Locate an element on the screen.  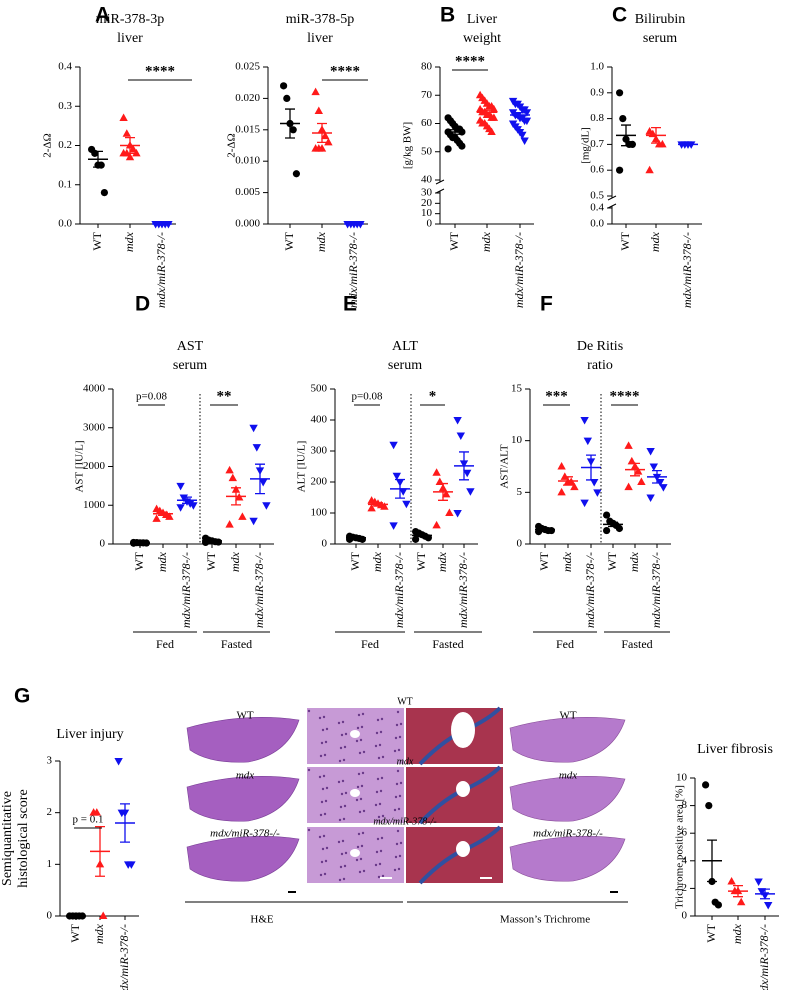
y-axis-label: AST [IU/L] is located at coordinates (80, 466).